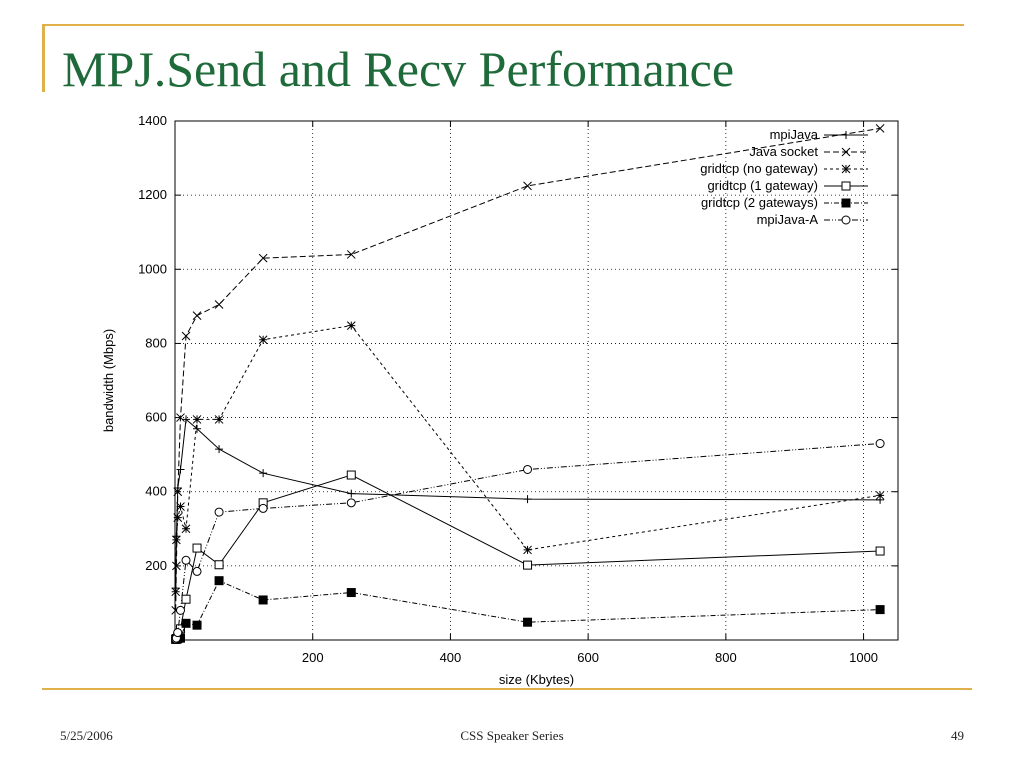 The width and height of the screenshot is (1024, 768). Describe the element at coordinates (313, 657) in the screenshot. I see `tick-label-x: 200` at that location.